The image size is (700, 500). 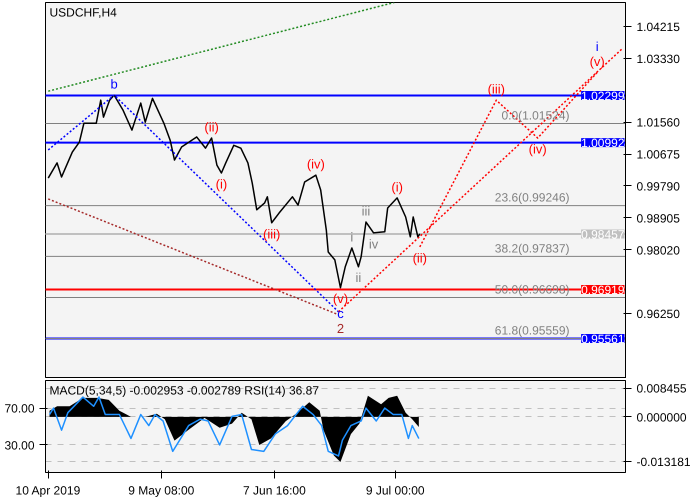 What do you see at coordinates (395, 491) in the screenshot?
I see `x-tick-label: 9 Jul 00:00` at bounding box center [395, 491].